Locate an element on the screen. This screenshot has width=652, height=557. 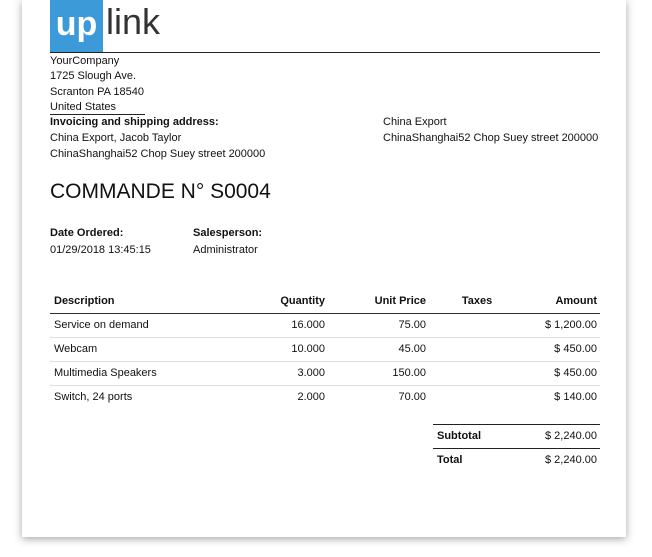
company-line: United States is located at coordinates (83, 107).